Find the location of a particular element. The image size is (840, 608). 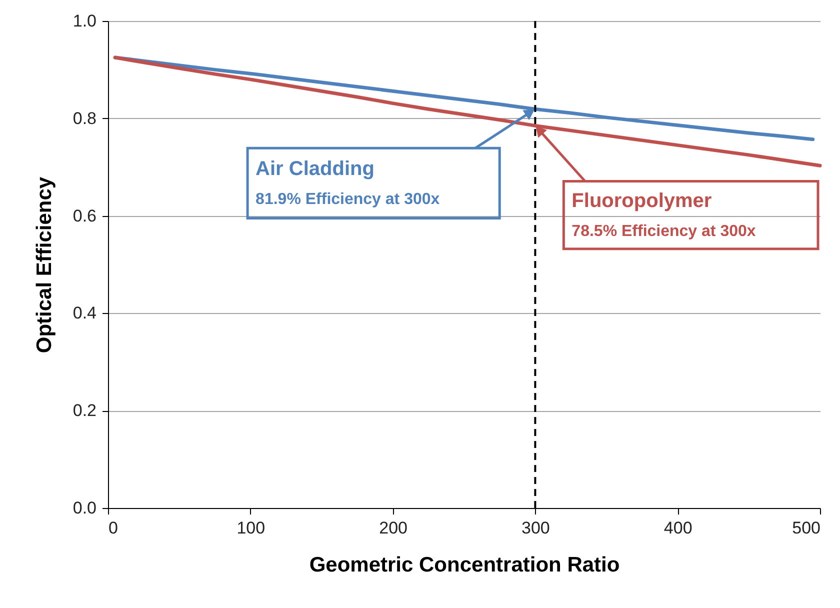

x-tick-label: 300 is located at coordinates (536, 528).